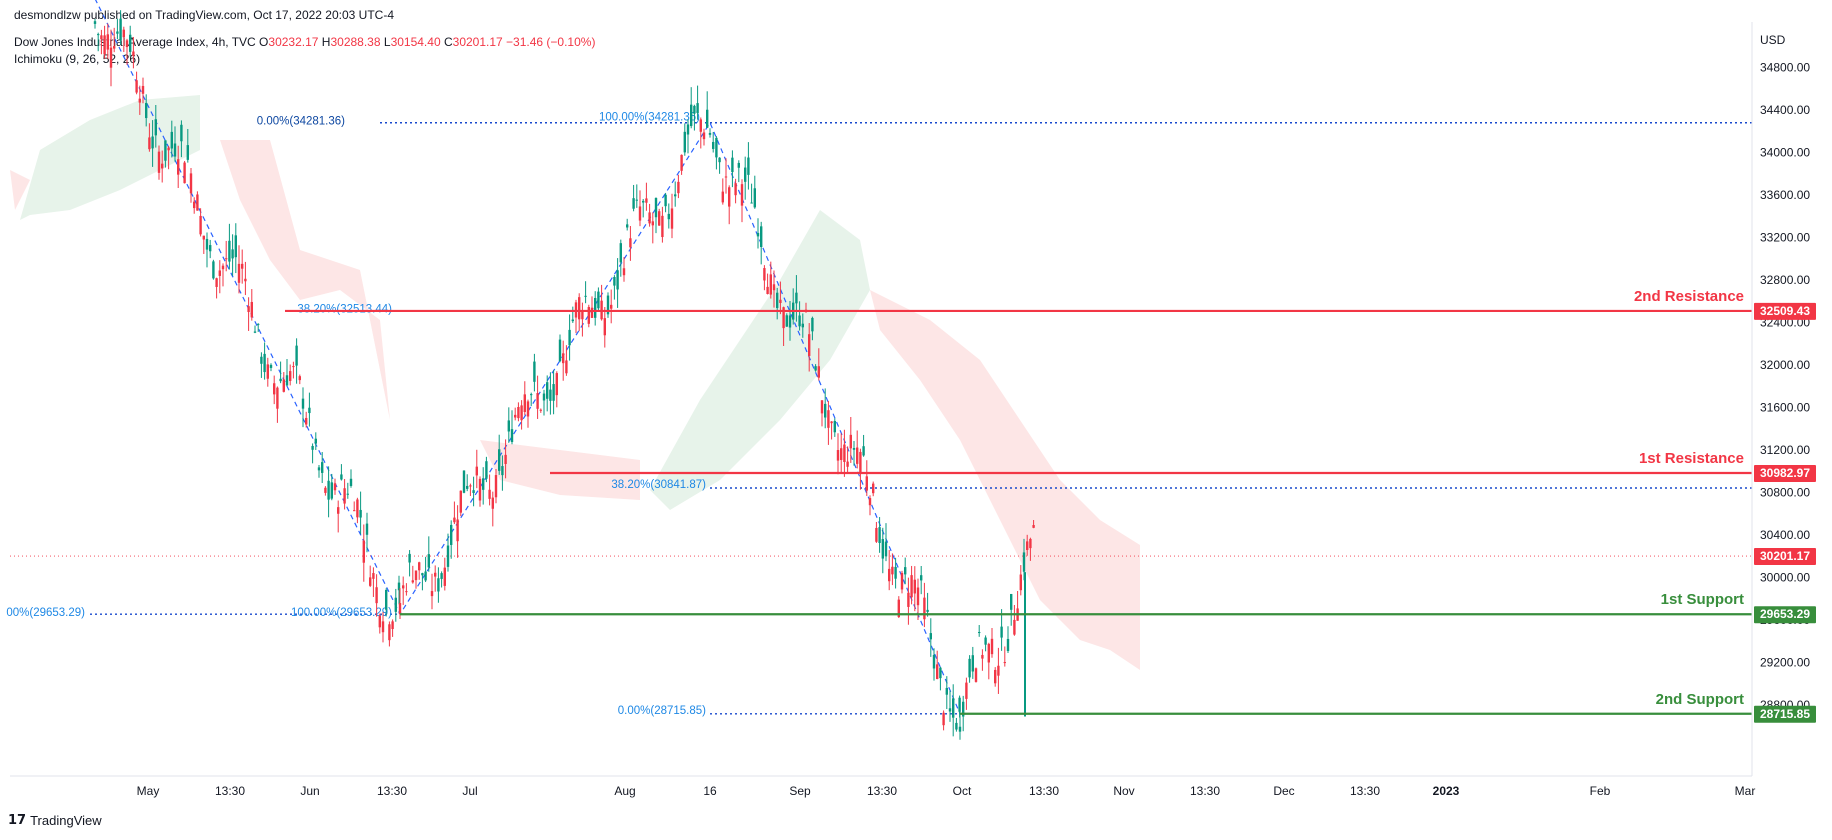  Describe the element at coordinates (1123, 791) in the screenshot. I see `x-tick-label: Nov` at that location.